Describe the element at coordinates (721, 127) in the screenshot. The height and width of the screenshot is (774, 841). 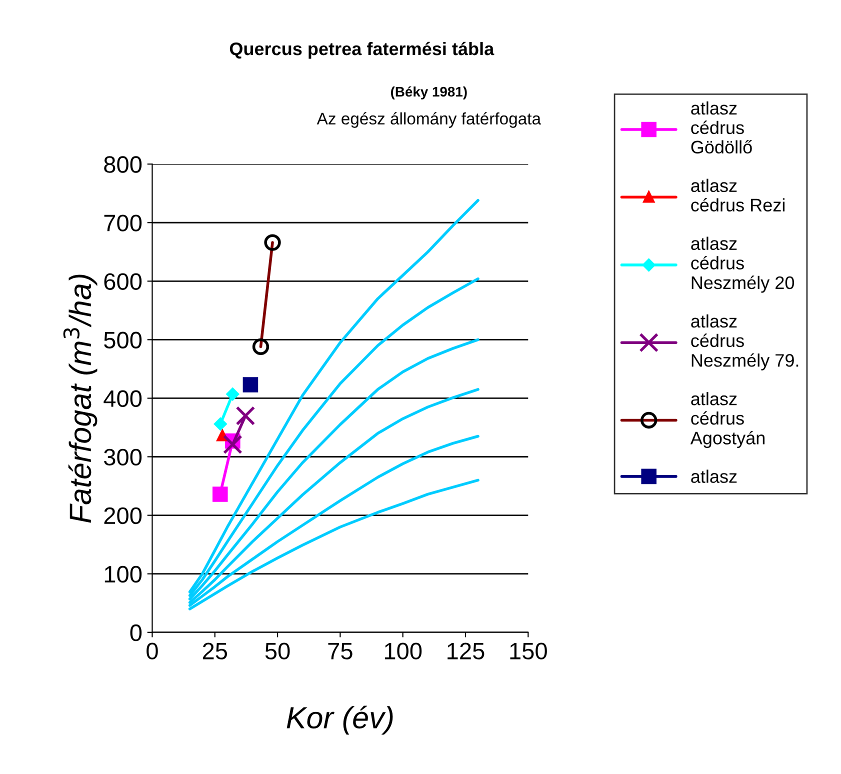
I see `legend-label: atlasz cédrus Gödöllő` at that location.